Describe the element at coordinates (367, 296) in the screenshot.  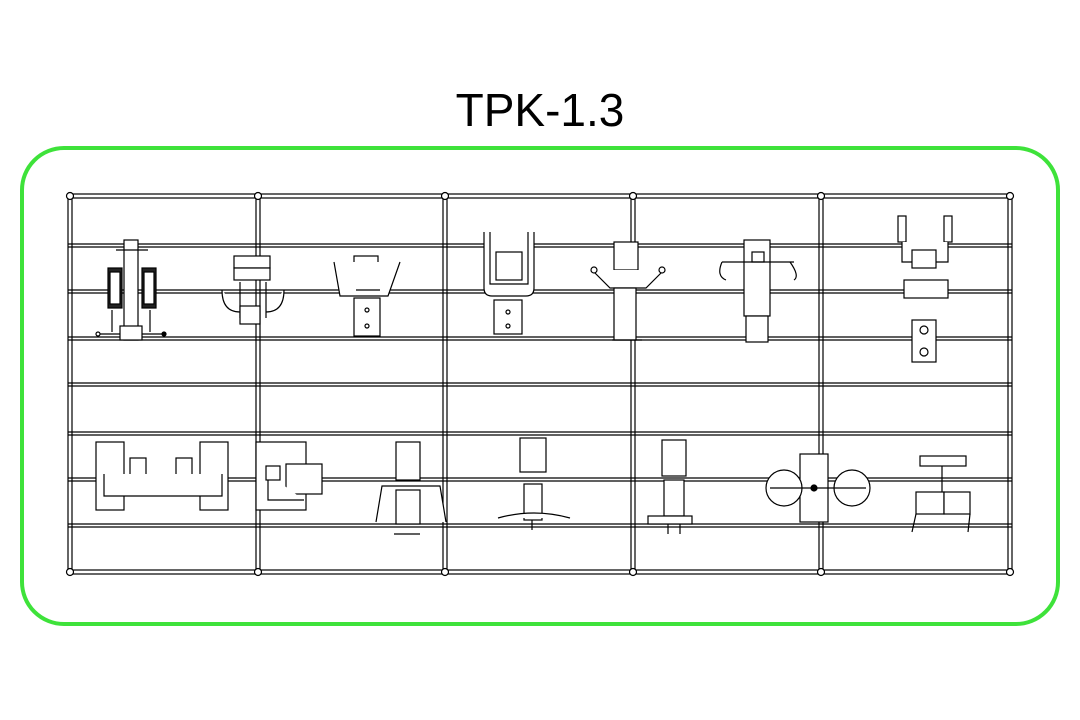
I see `equipment-chest-press` at that location.